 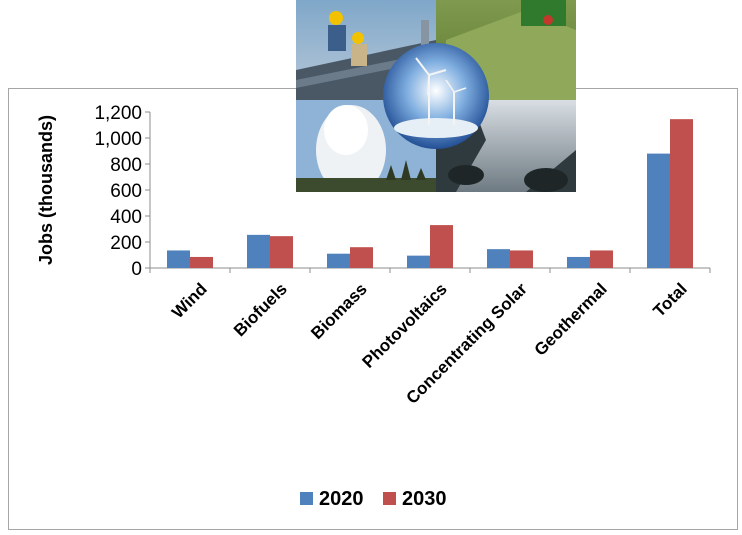 I want to click on renewable-energy-collage, so click(x=436, y=96).